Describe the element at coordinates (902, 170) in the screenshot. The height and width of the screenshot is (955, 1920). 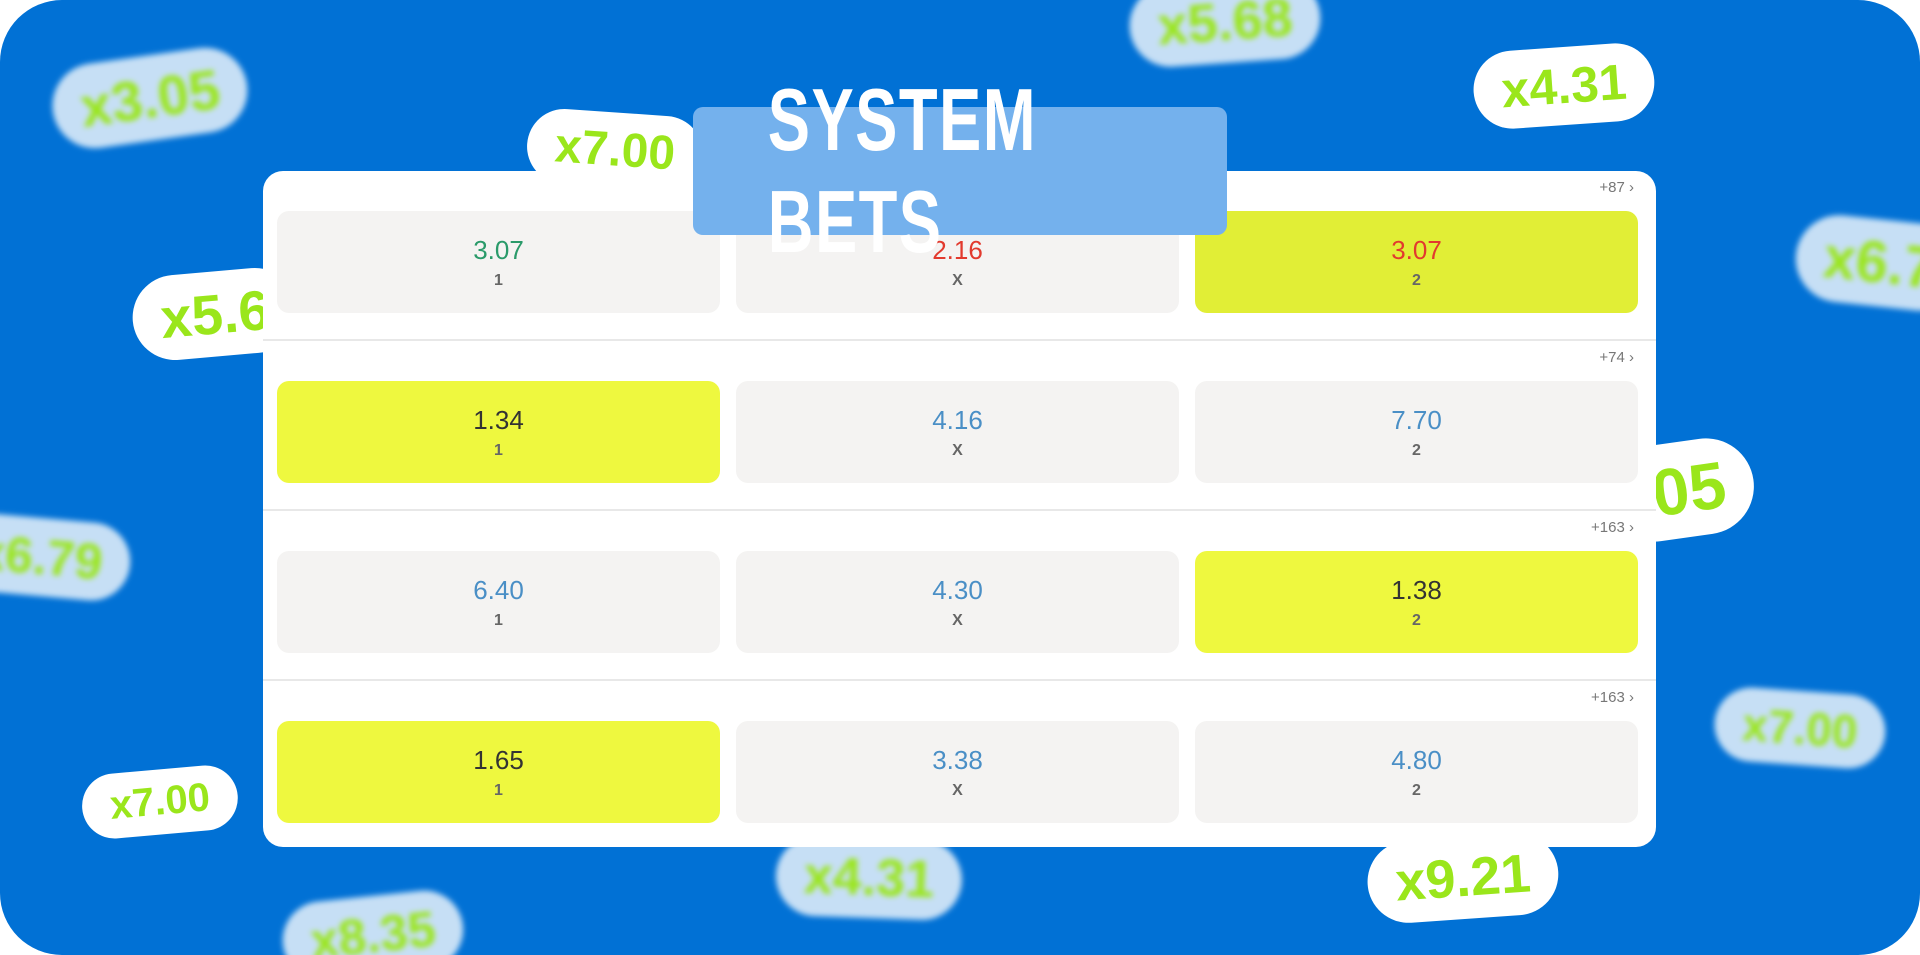
I see `page-title: SYSTEM BETS` at that location.